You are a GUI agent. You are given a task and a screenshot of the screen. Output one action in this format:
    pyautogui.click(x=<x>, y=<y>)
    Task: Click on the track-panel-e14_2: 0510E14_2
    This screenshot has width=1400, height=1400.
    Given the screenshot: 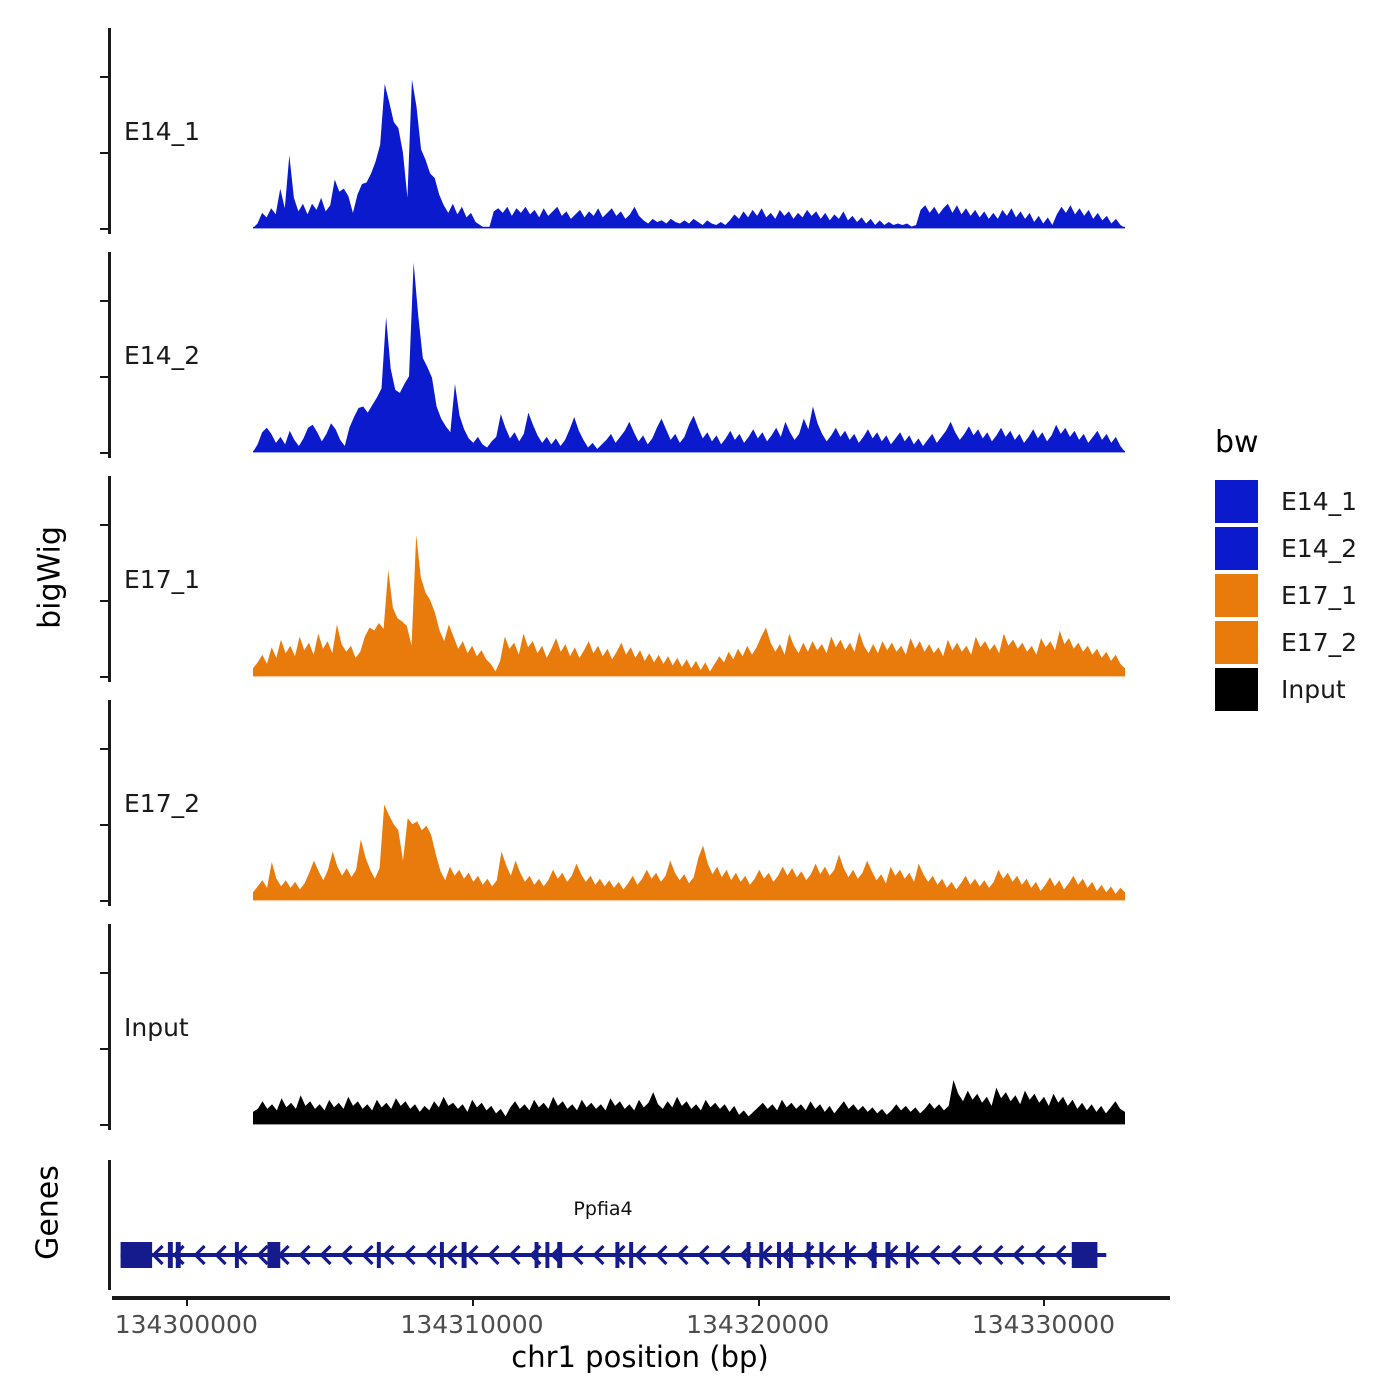 What is the action you would take?
    pyautogui.click(x=590, y=355)
    